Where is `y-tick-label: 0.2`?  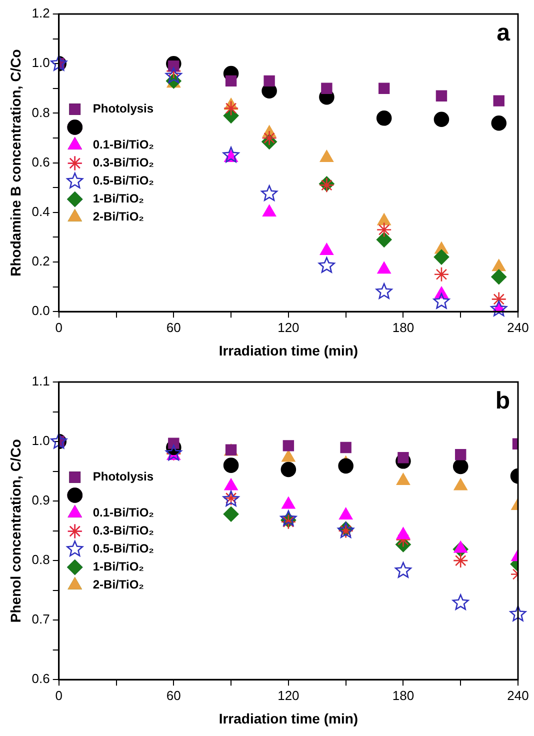
y-tick-label: 0.2 is located at coordinates (41, 261).